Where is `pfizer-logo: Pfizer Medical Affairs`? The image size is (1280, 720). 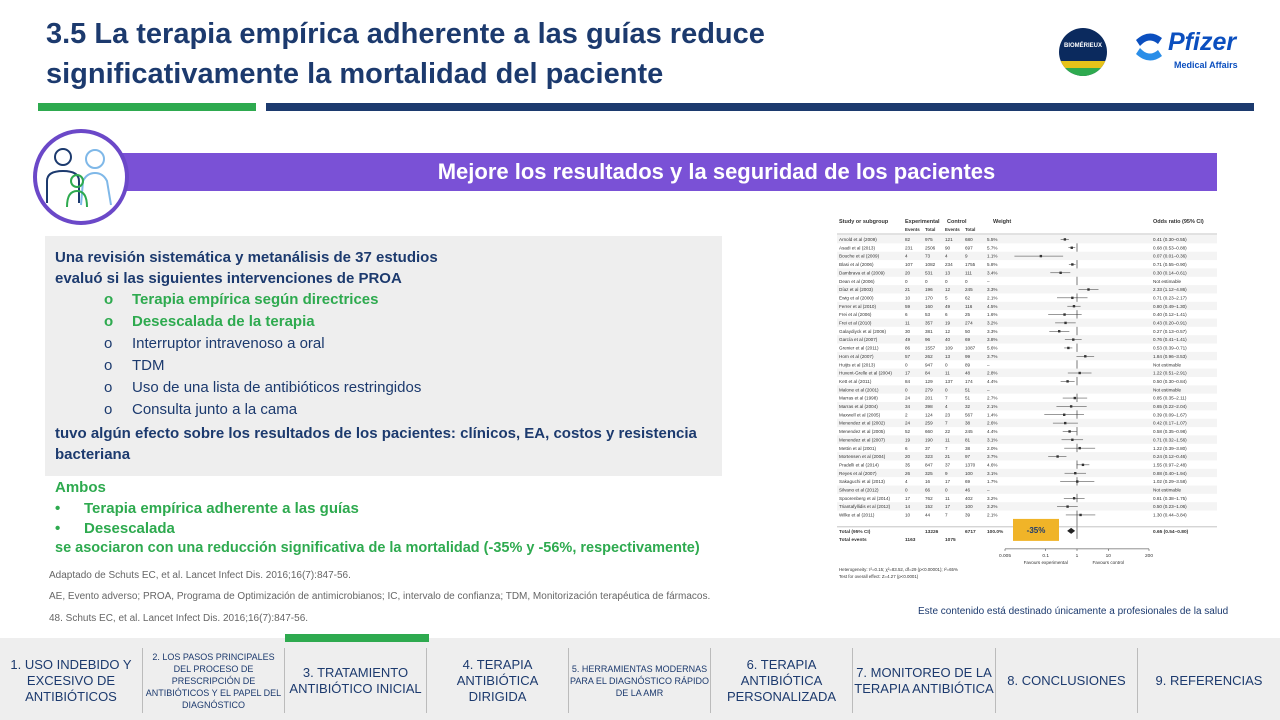 pfizer-logo: Pfizer Medical Affairs is located at coordinates (1197, 51).